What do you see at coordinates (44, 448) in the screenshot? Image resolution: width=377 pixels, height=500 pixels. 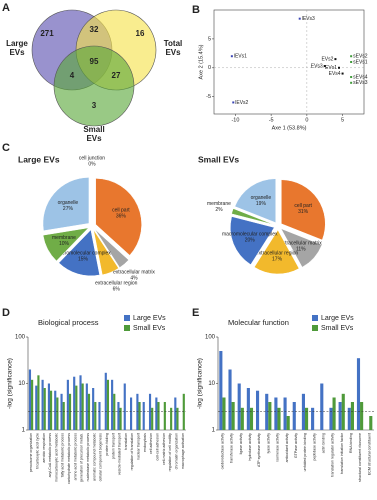 I see `x-tick-label: aerobic respiration` at bounding box center [44, 448].